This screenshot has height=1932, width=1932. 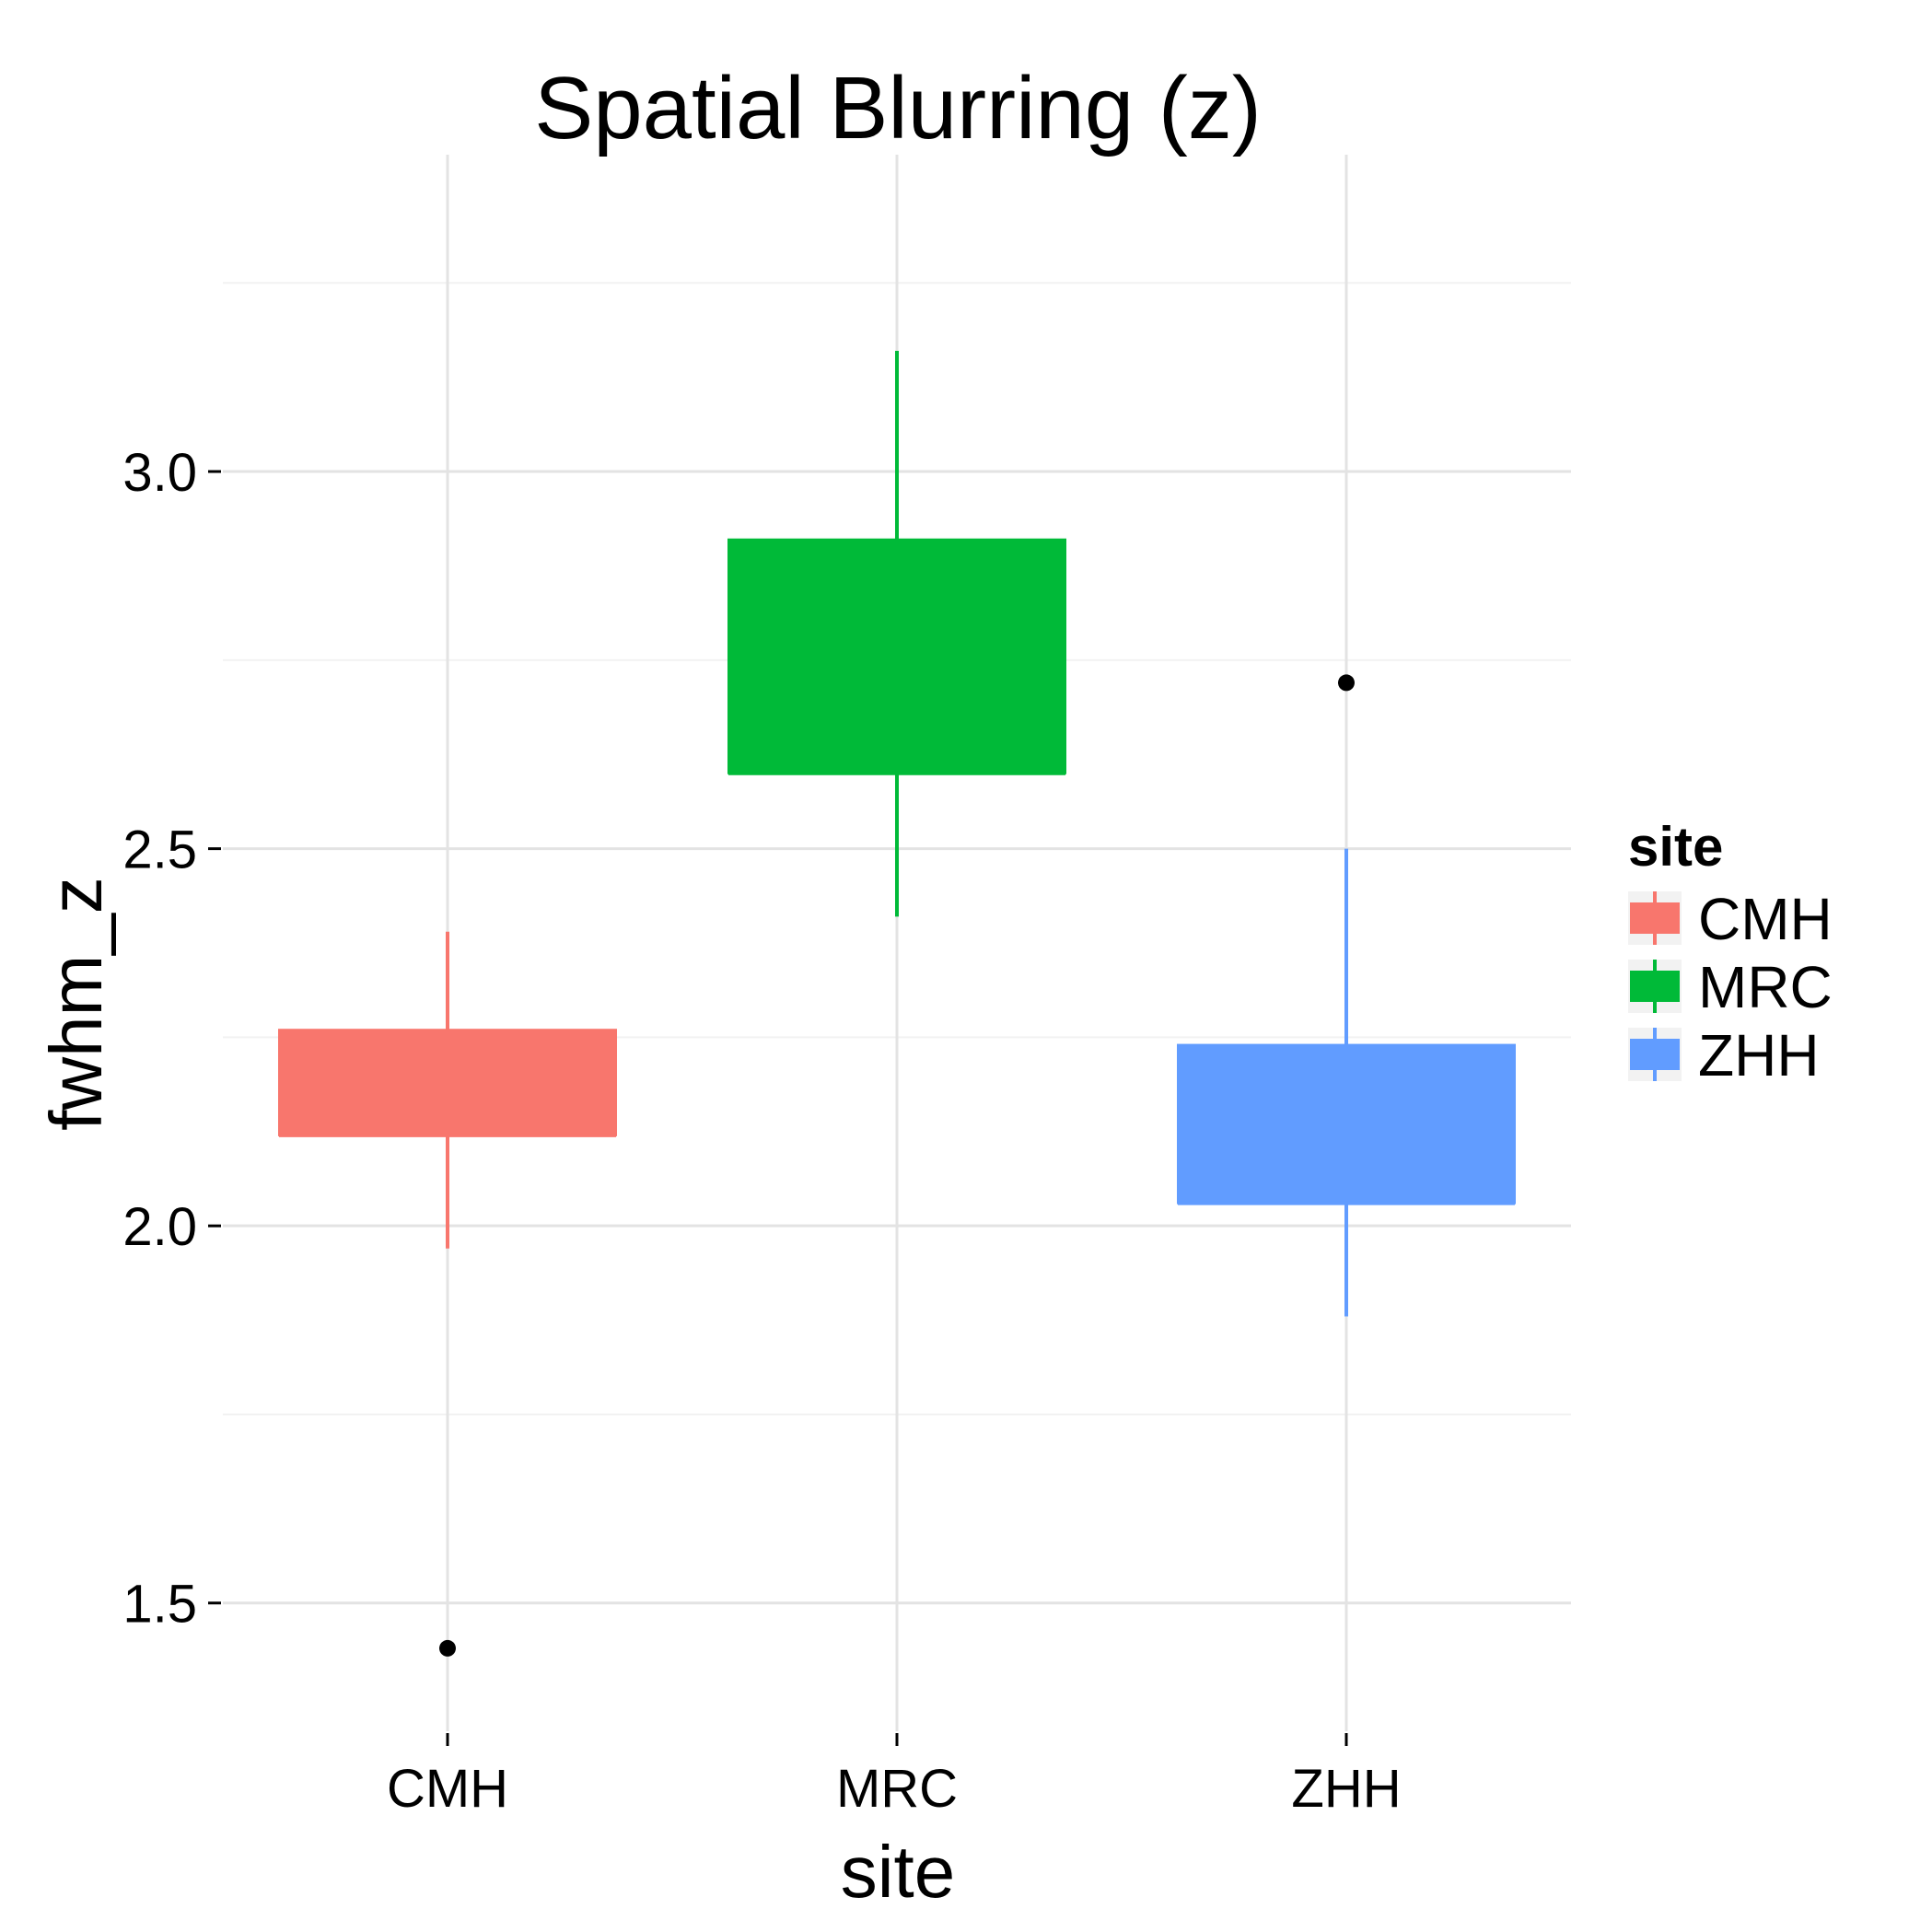 What do you see at coordinates (1759, 1055) in the screenshot?
I see `legend-label: ZHH` at bounding box center [1759, 1055].